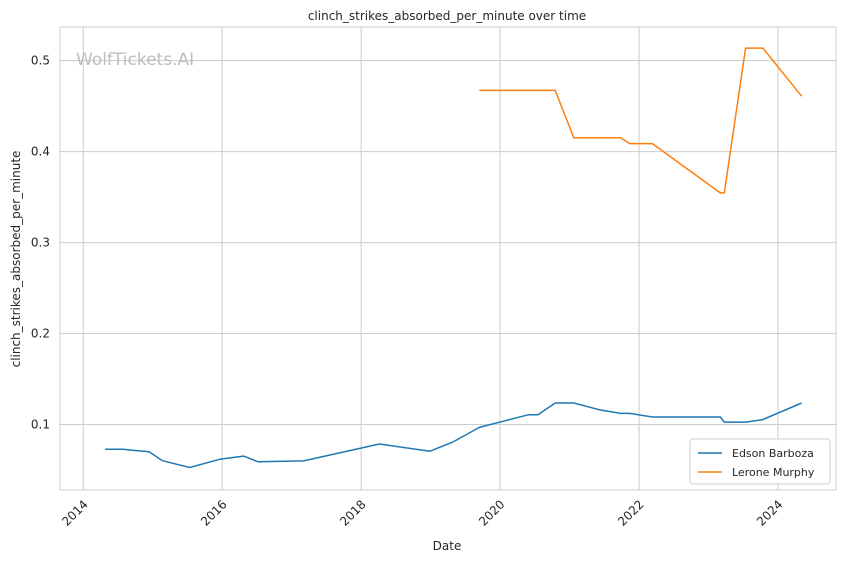 Image resolution: width=844 pixels, height=561 pixels. What do you see at coordinates (773, 453) in the screenshot?
I see `legend-label-edson-barboza: Edson Barboza` at bounding box center [773, 453].